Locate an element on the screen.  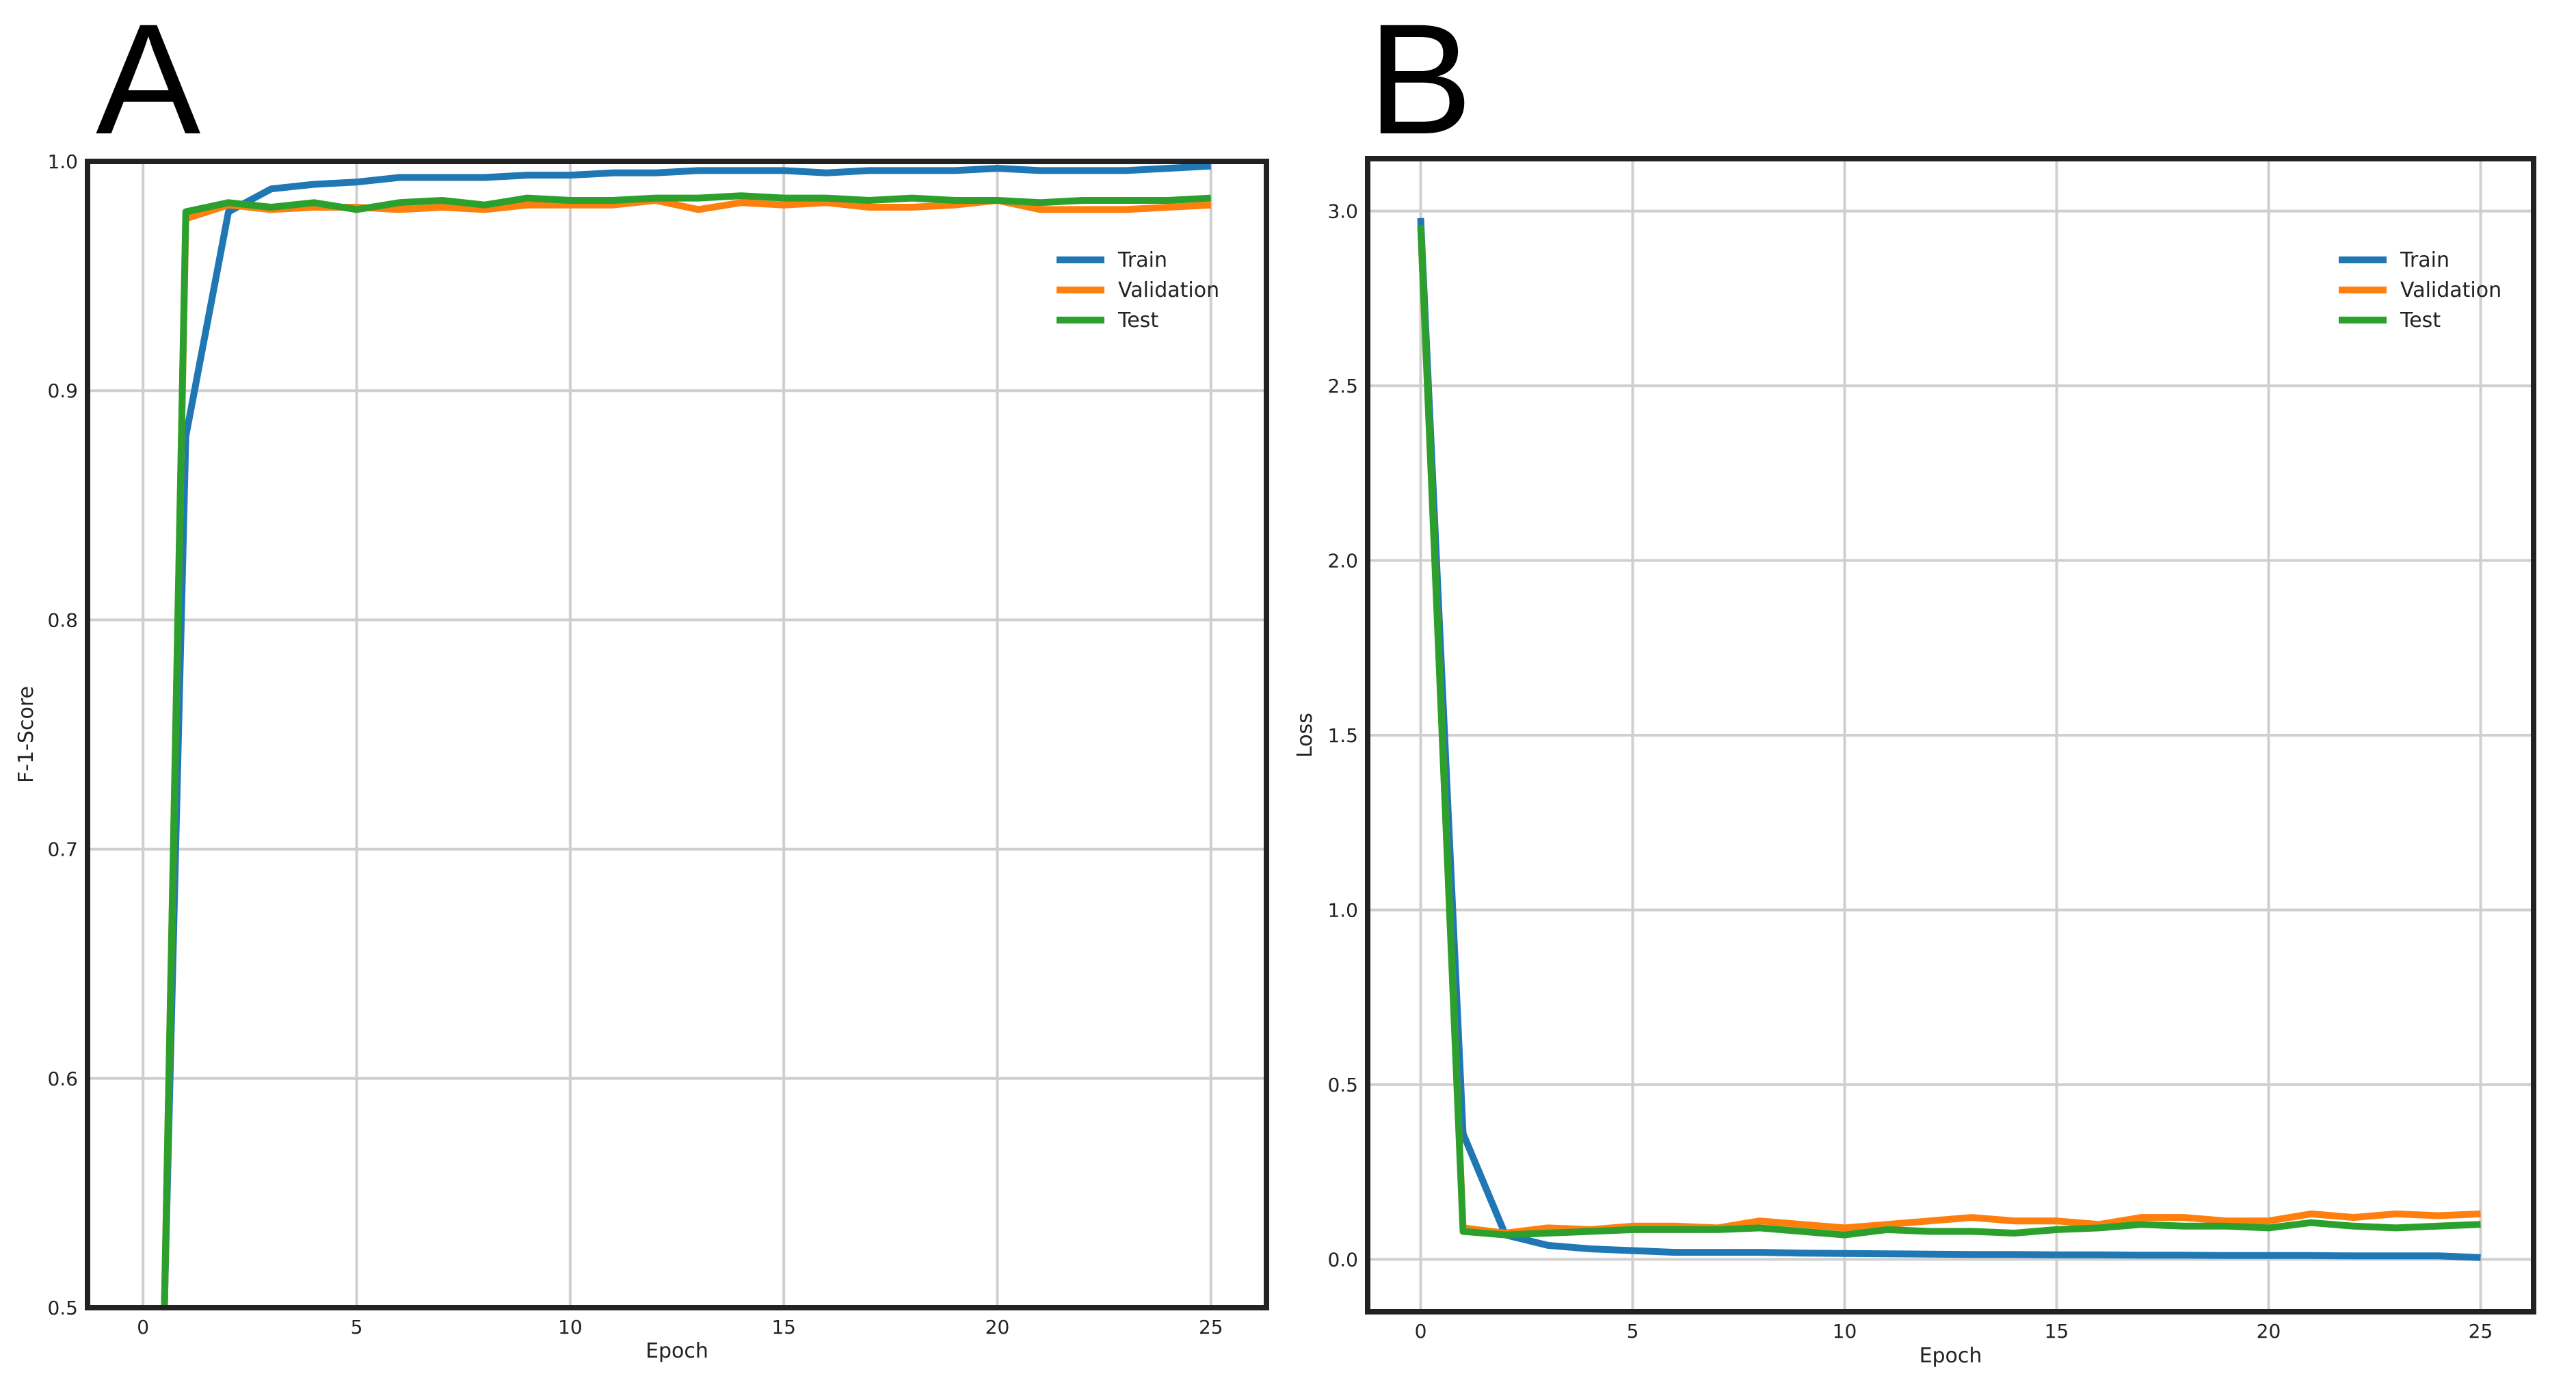
panel-letter: B is located at coordinates (1420, 83).